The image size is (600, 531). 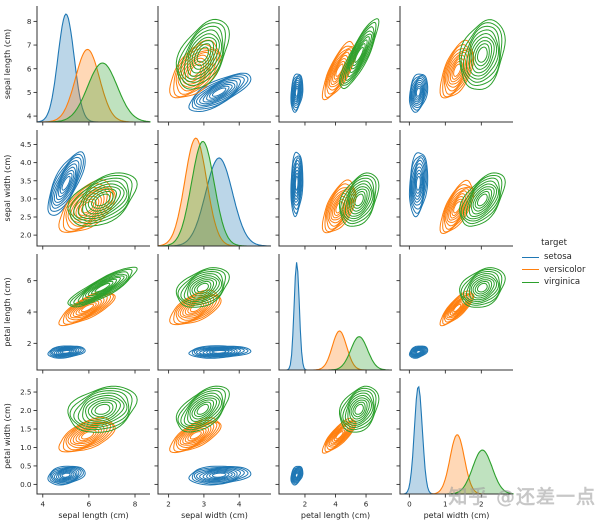 What do you see at coordinates (7, 311) in the screenshot?
I see `y-axis-label: petal length (cm)` at bounding box center [7, 311].